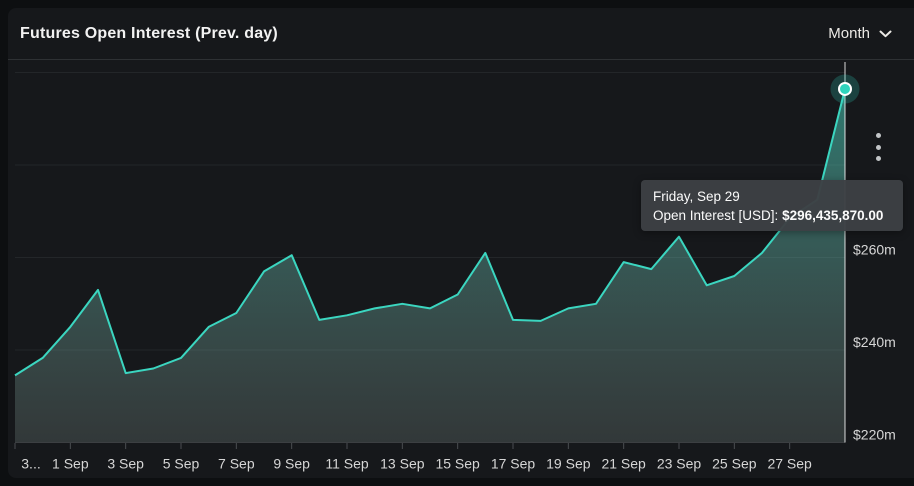 The image size is (914, 486). I want to click on x-tick-label: 17 Sep, so click(513, 464).